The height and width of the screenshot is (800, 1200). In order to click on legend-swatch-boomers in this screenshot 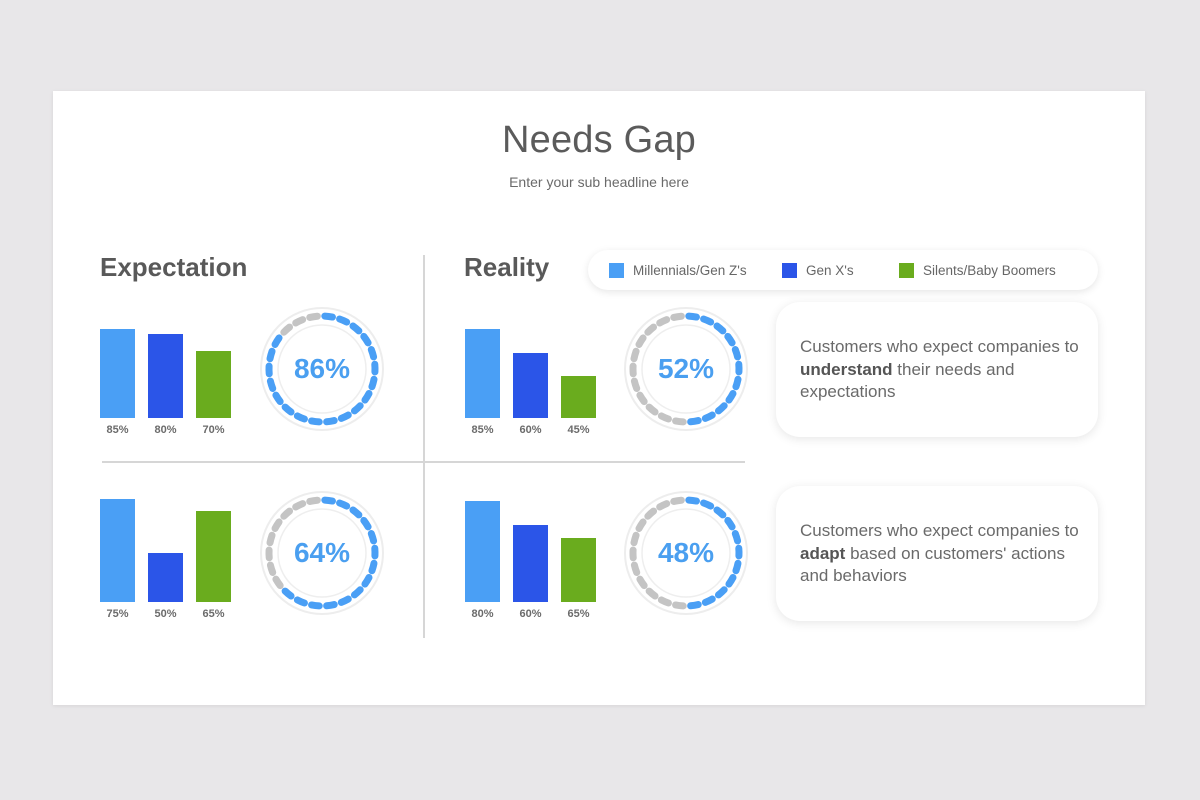, I will do `click(906, 270)`.